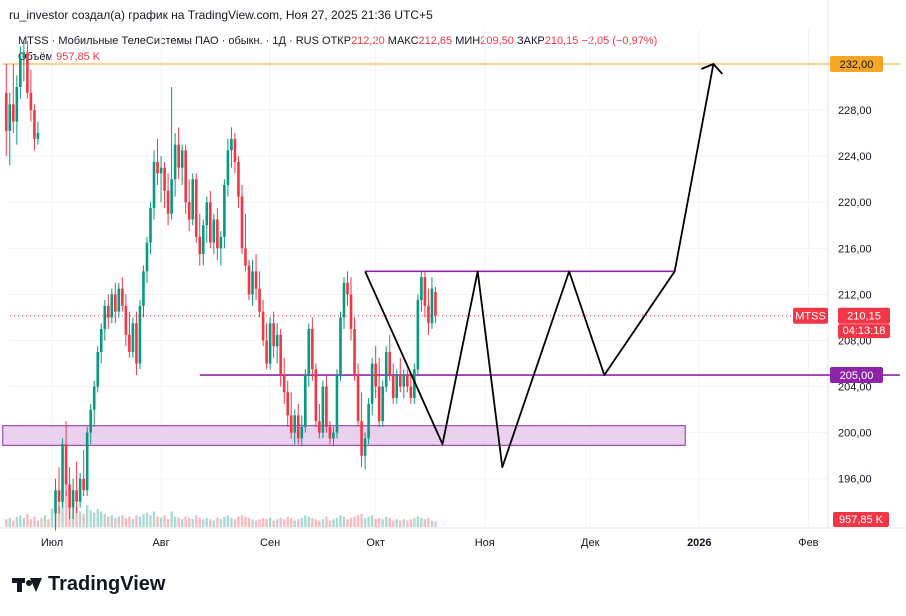  What do you see at coordinates (855, 111) in the screenshot?
I see `price-tick-label: 228,00` at bounding box center [855, 111].